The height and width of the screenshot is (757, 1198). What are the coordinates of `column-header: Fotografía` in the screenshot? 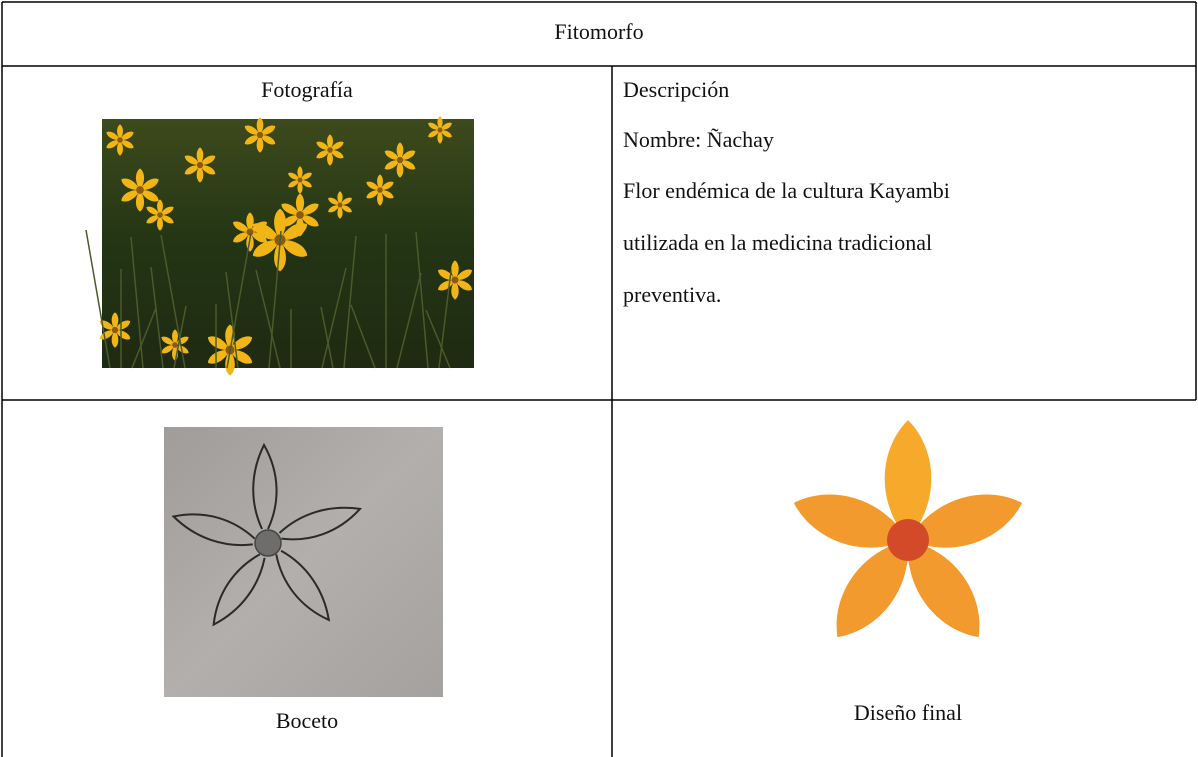 It's located at (307, 89).